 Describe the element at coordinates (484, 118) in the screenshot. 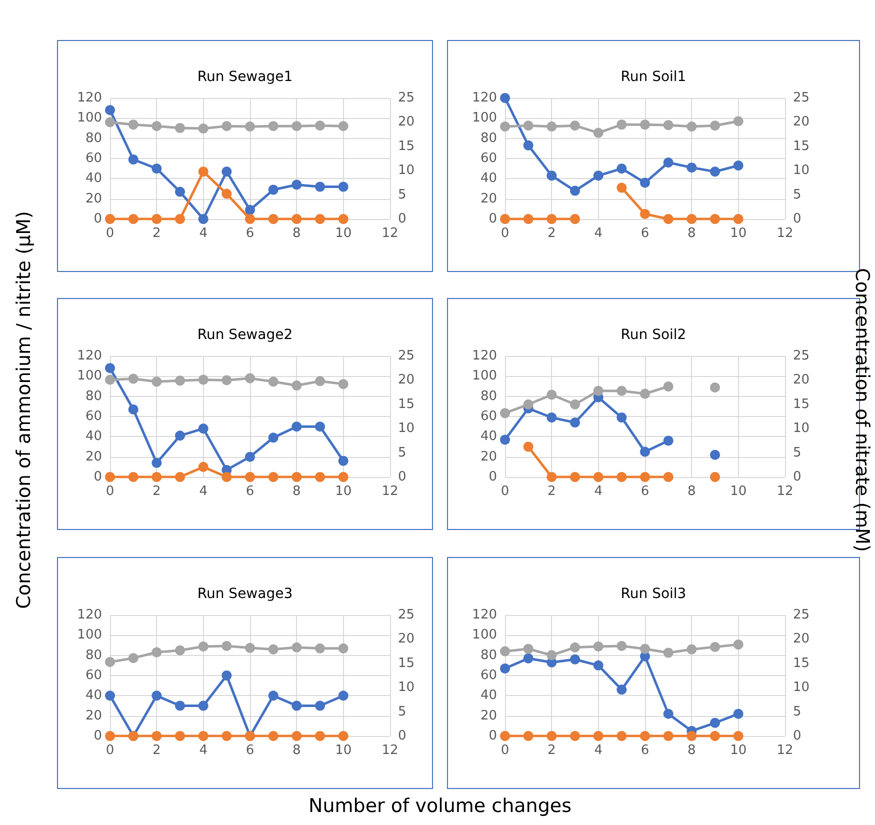

I see `y-tick-label: 100` at that location.